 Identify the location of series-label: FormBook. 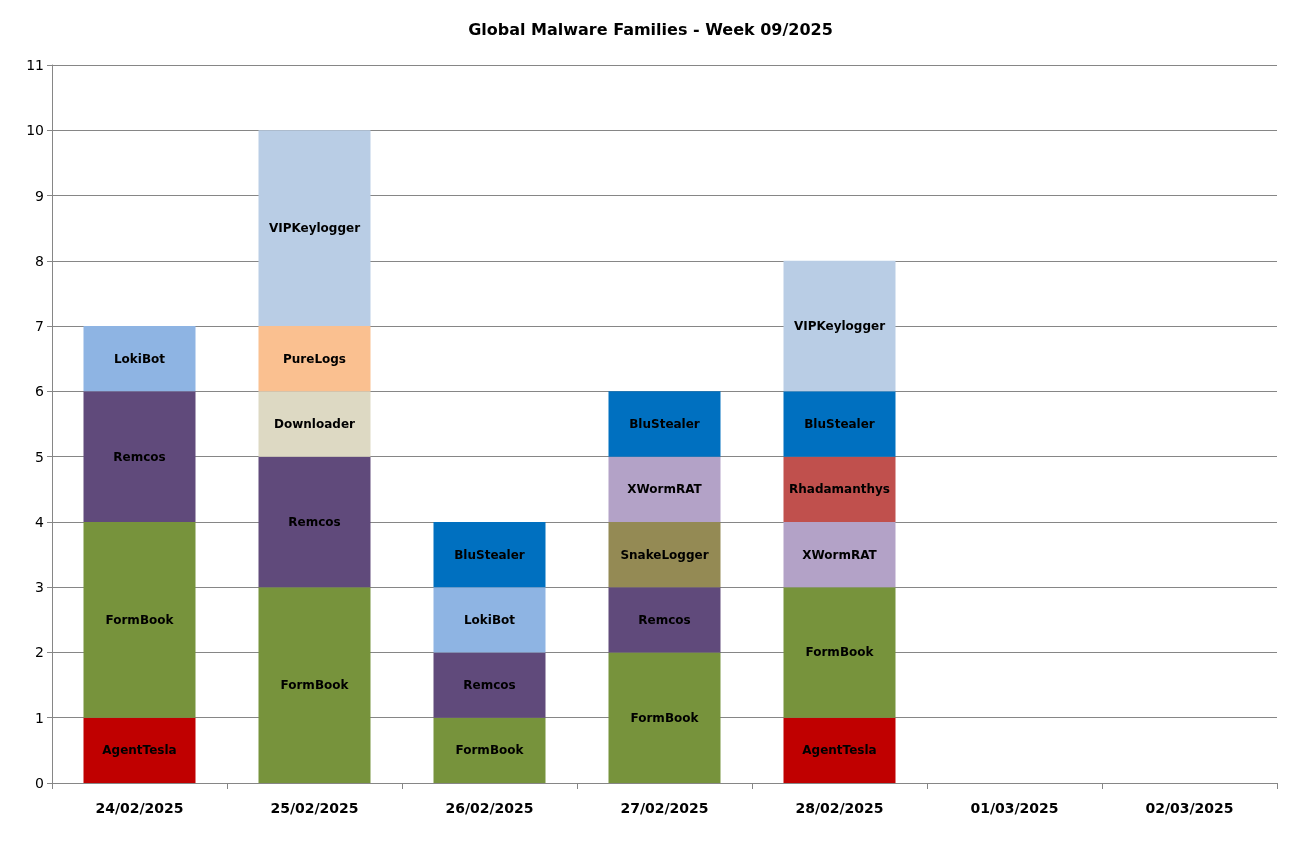
(140, 619).